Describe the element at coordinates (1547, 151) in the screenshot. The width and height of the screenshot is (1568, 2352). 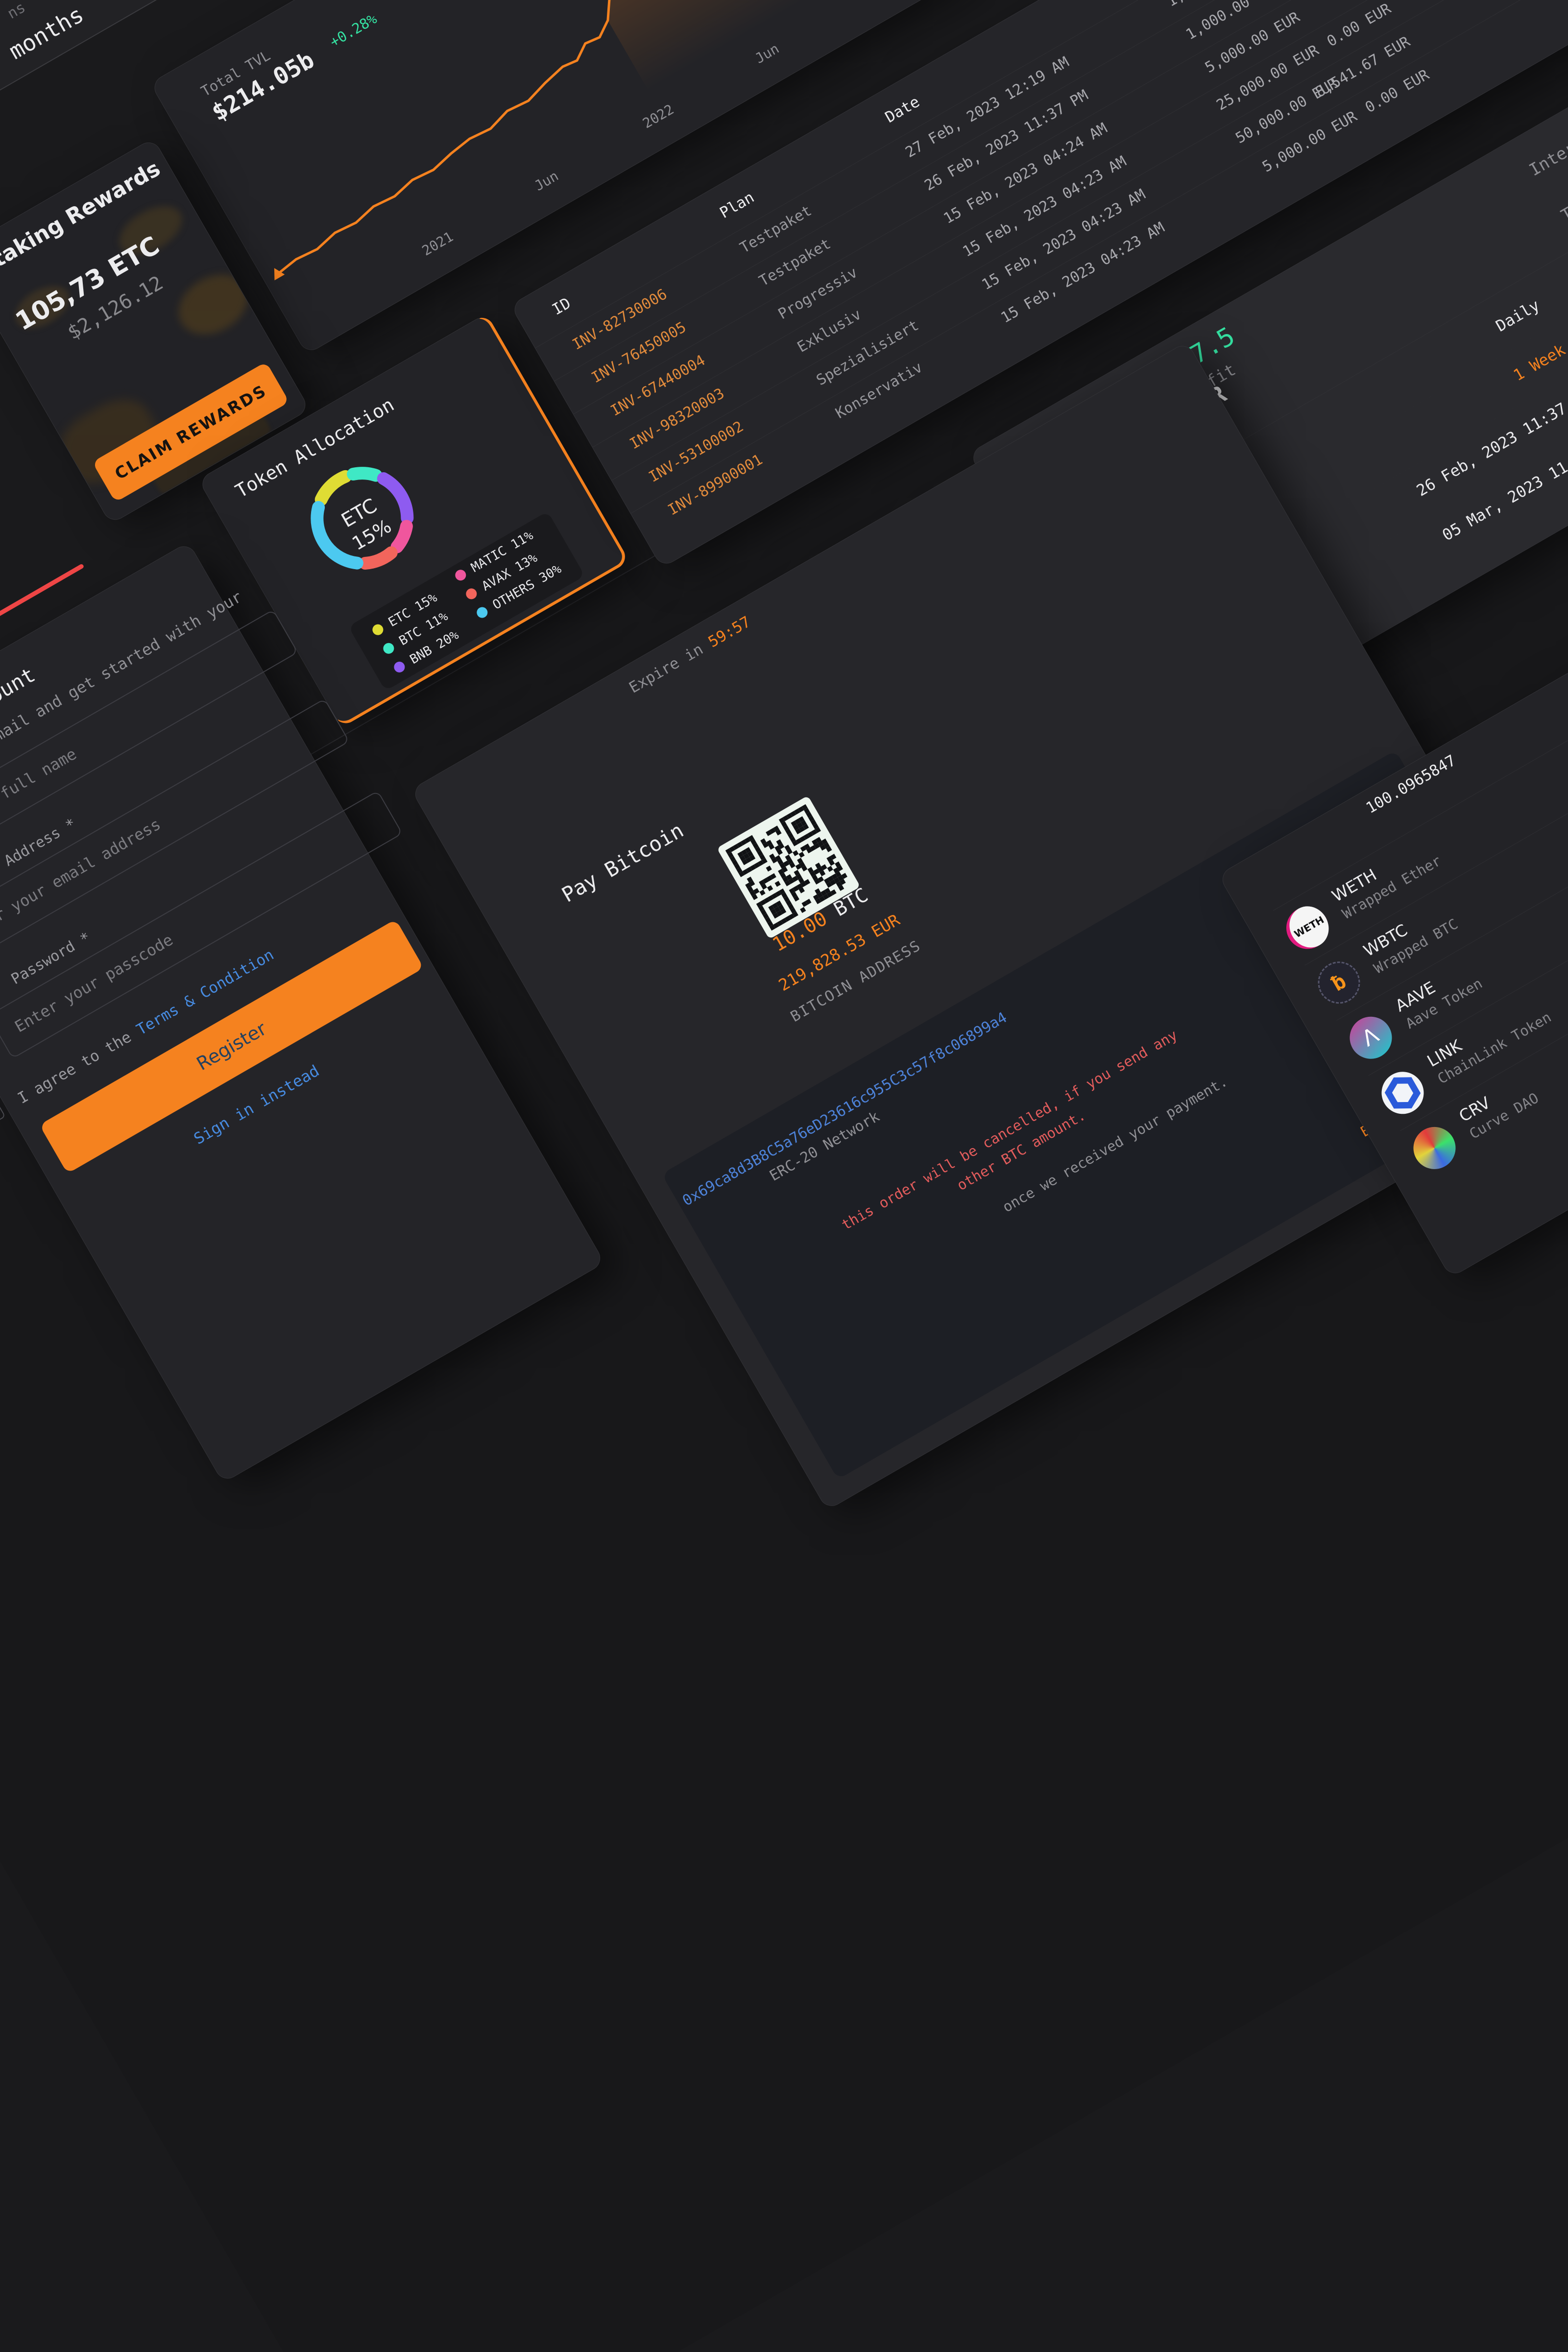
I see `interest-col-header: Interest` at that location.